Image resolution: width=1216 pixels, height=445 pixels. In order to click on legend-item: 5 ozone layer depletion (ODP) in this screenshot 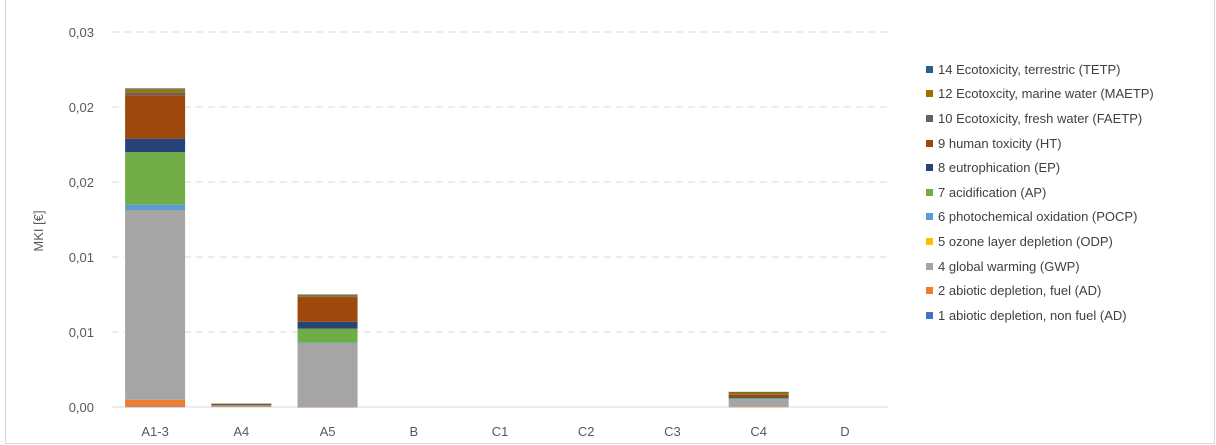, I will do `click(1040, 241)`.